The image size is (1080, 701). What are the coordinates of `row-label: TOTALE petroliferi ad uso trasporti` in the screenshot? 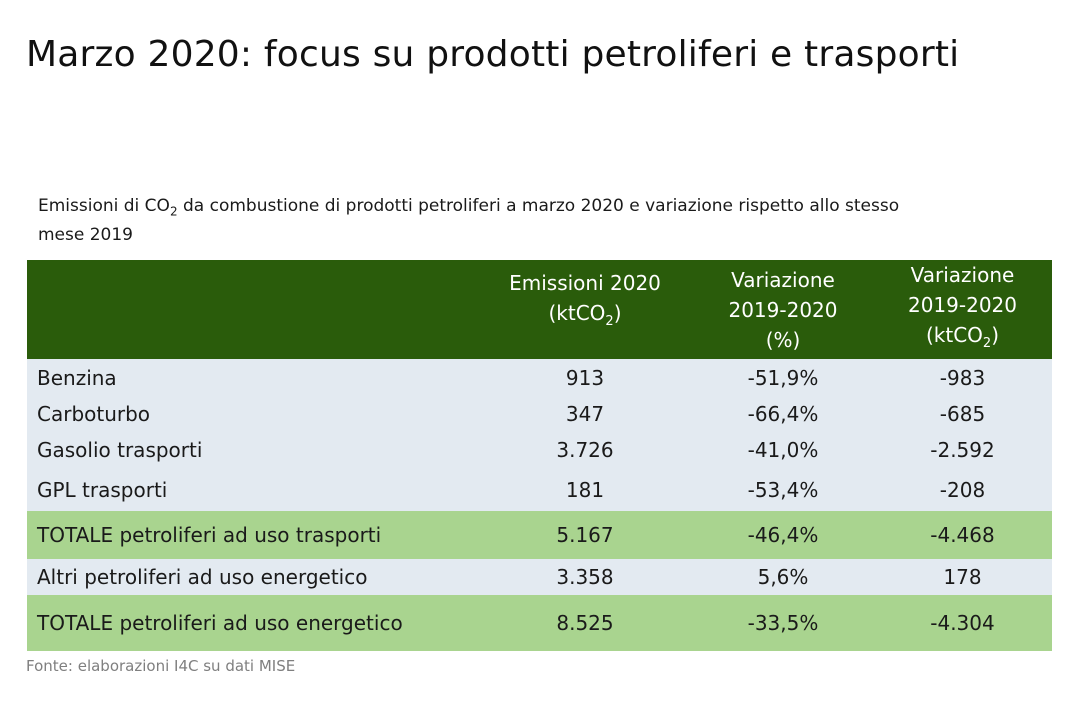 It's located at (252, 535).